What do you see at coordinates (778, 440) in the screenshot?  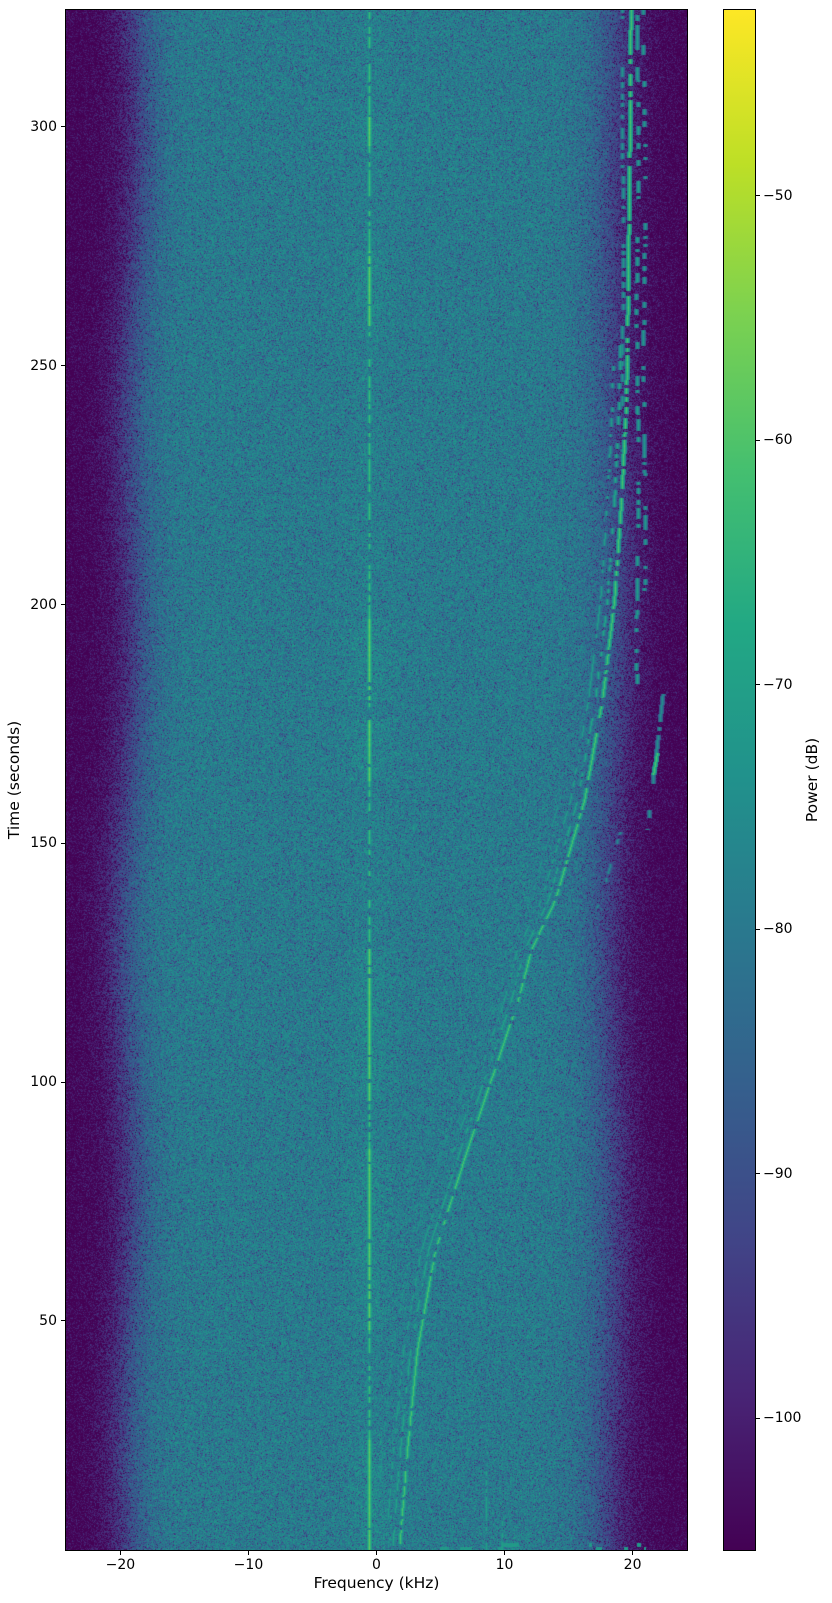 I see `colorbar-tick-label: −60` at bounding box center [778, 440].